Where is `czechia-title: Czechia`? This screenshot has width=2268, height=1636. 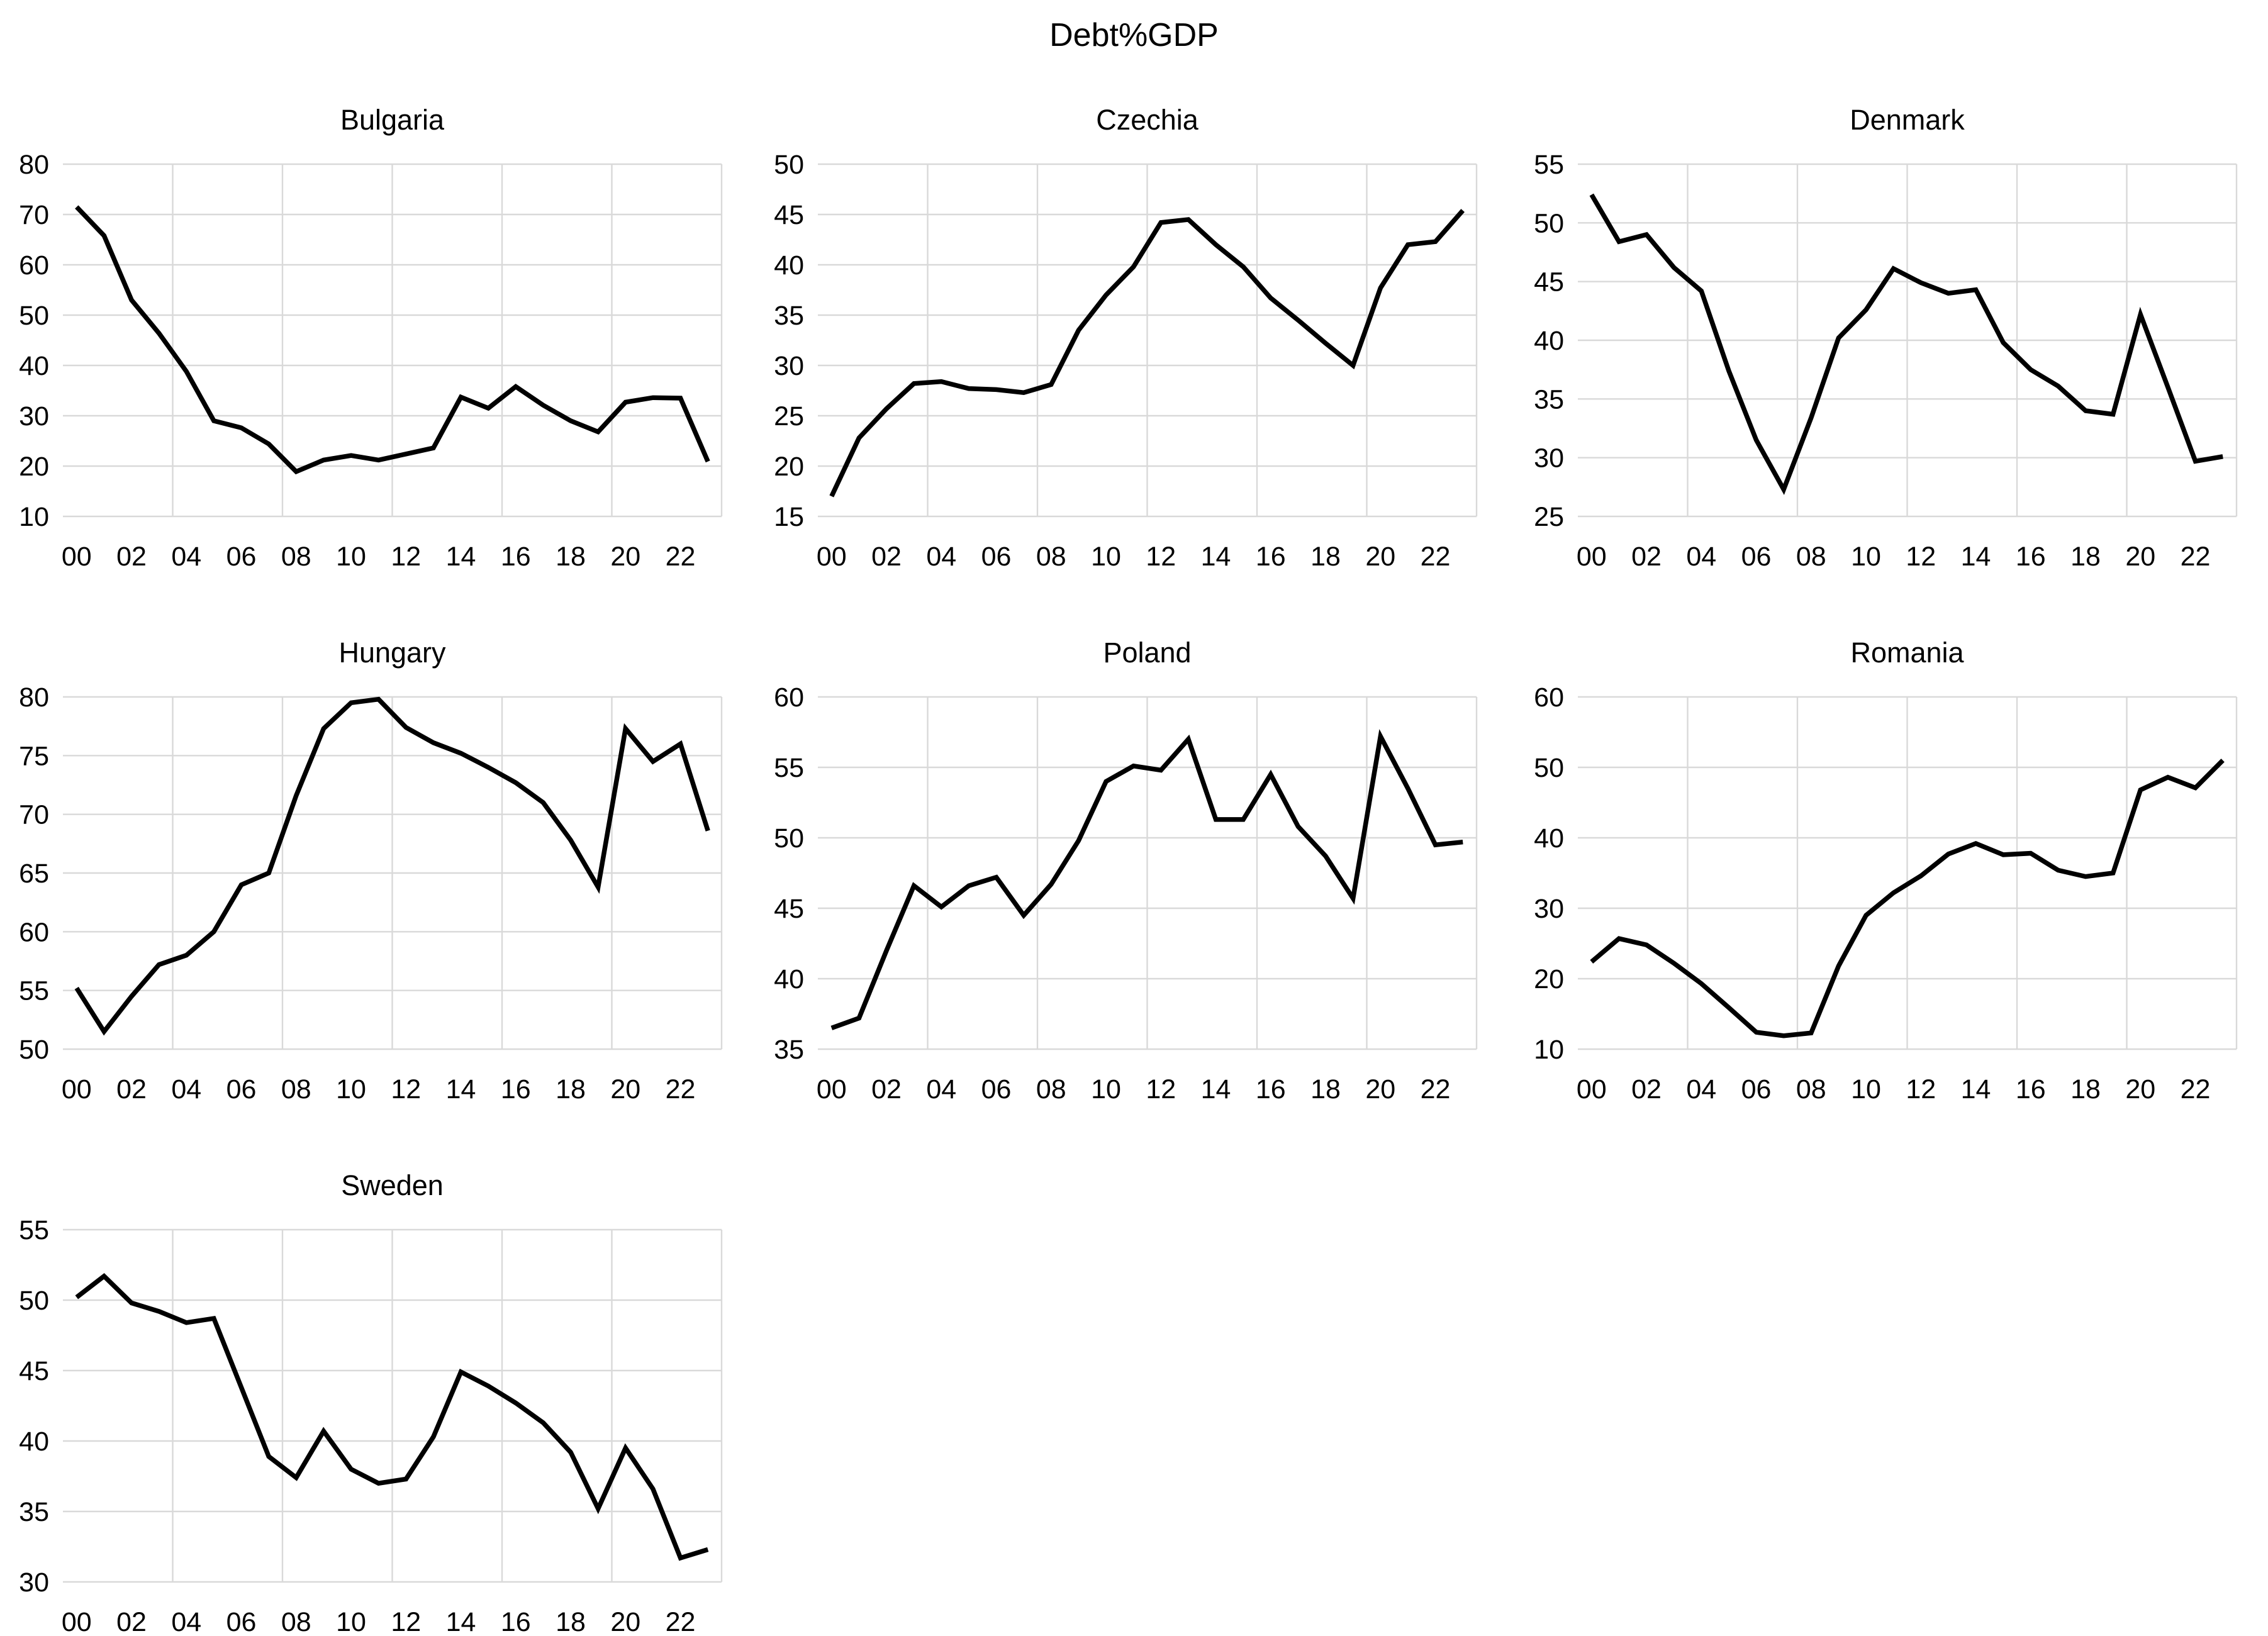 czechia-title: Czechia is located at coordinates (1147, 120).